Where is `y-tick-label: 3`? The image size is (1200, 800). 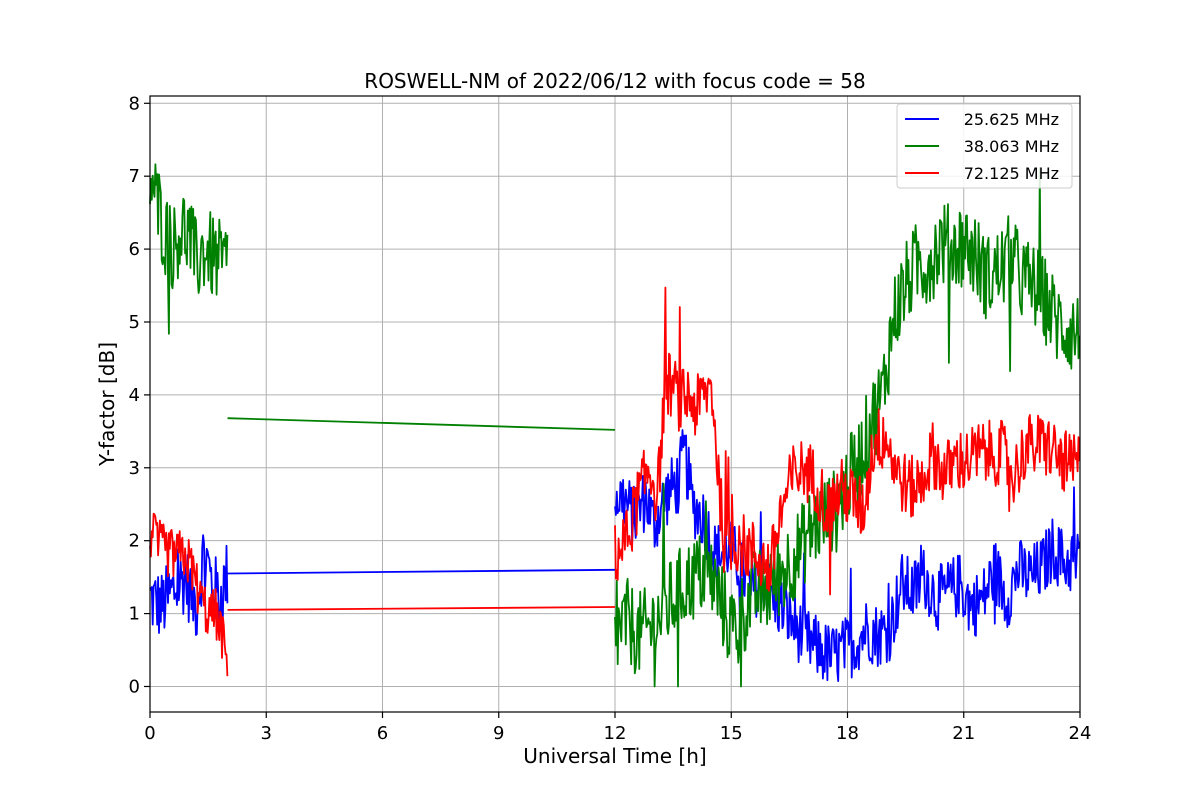 y-tick-label: 3 is located at coordinates (134, 468).